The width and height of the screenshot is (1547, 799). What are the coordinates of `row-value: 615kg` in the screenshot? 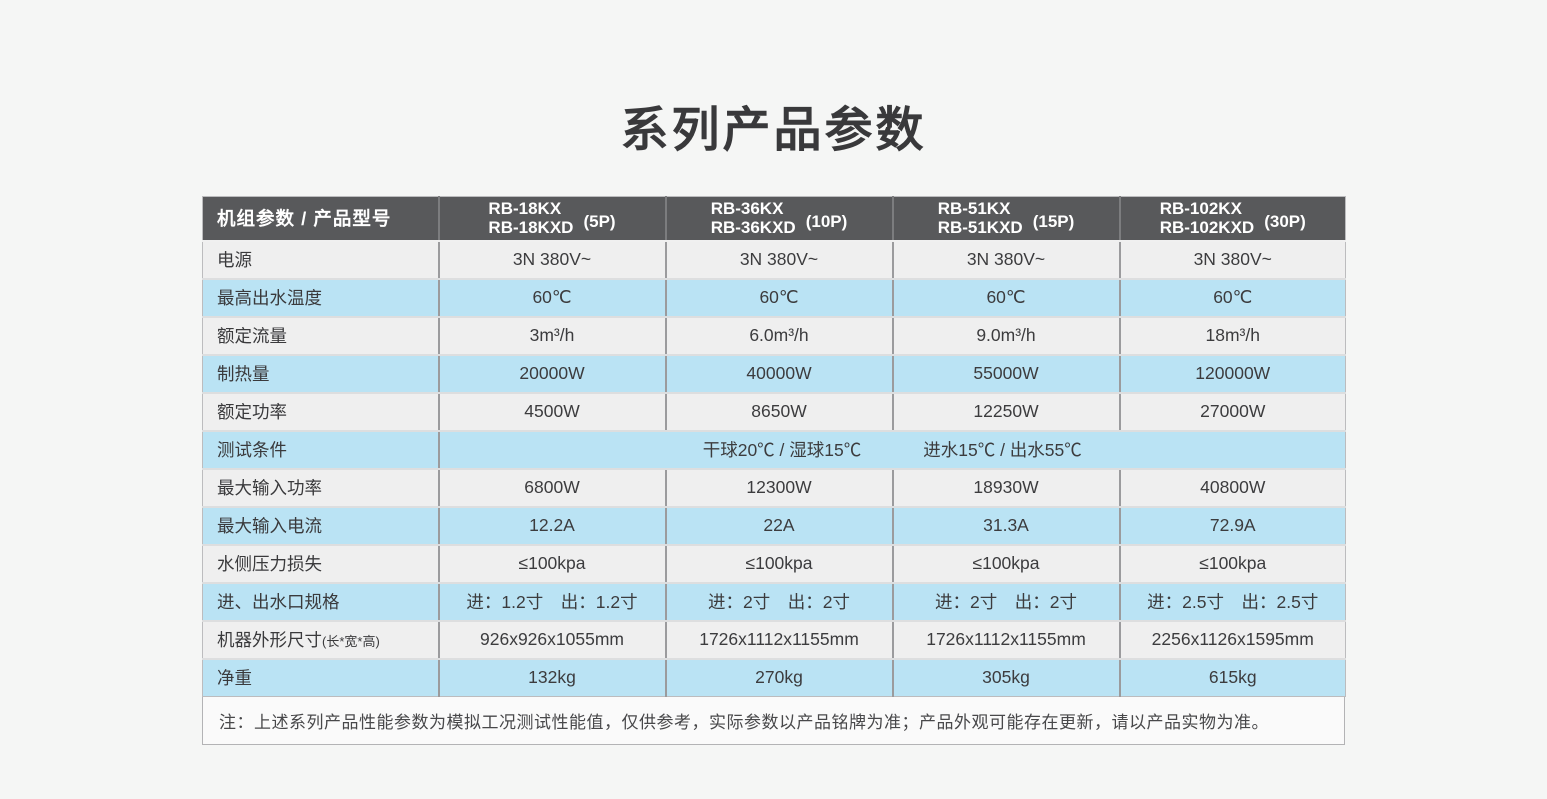 It's located at (1232, 677).